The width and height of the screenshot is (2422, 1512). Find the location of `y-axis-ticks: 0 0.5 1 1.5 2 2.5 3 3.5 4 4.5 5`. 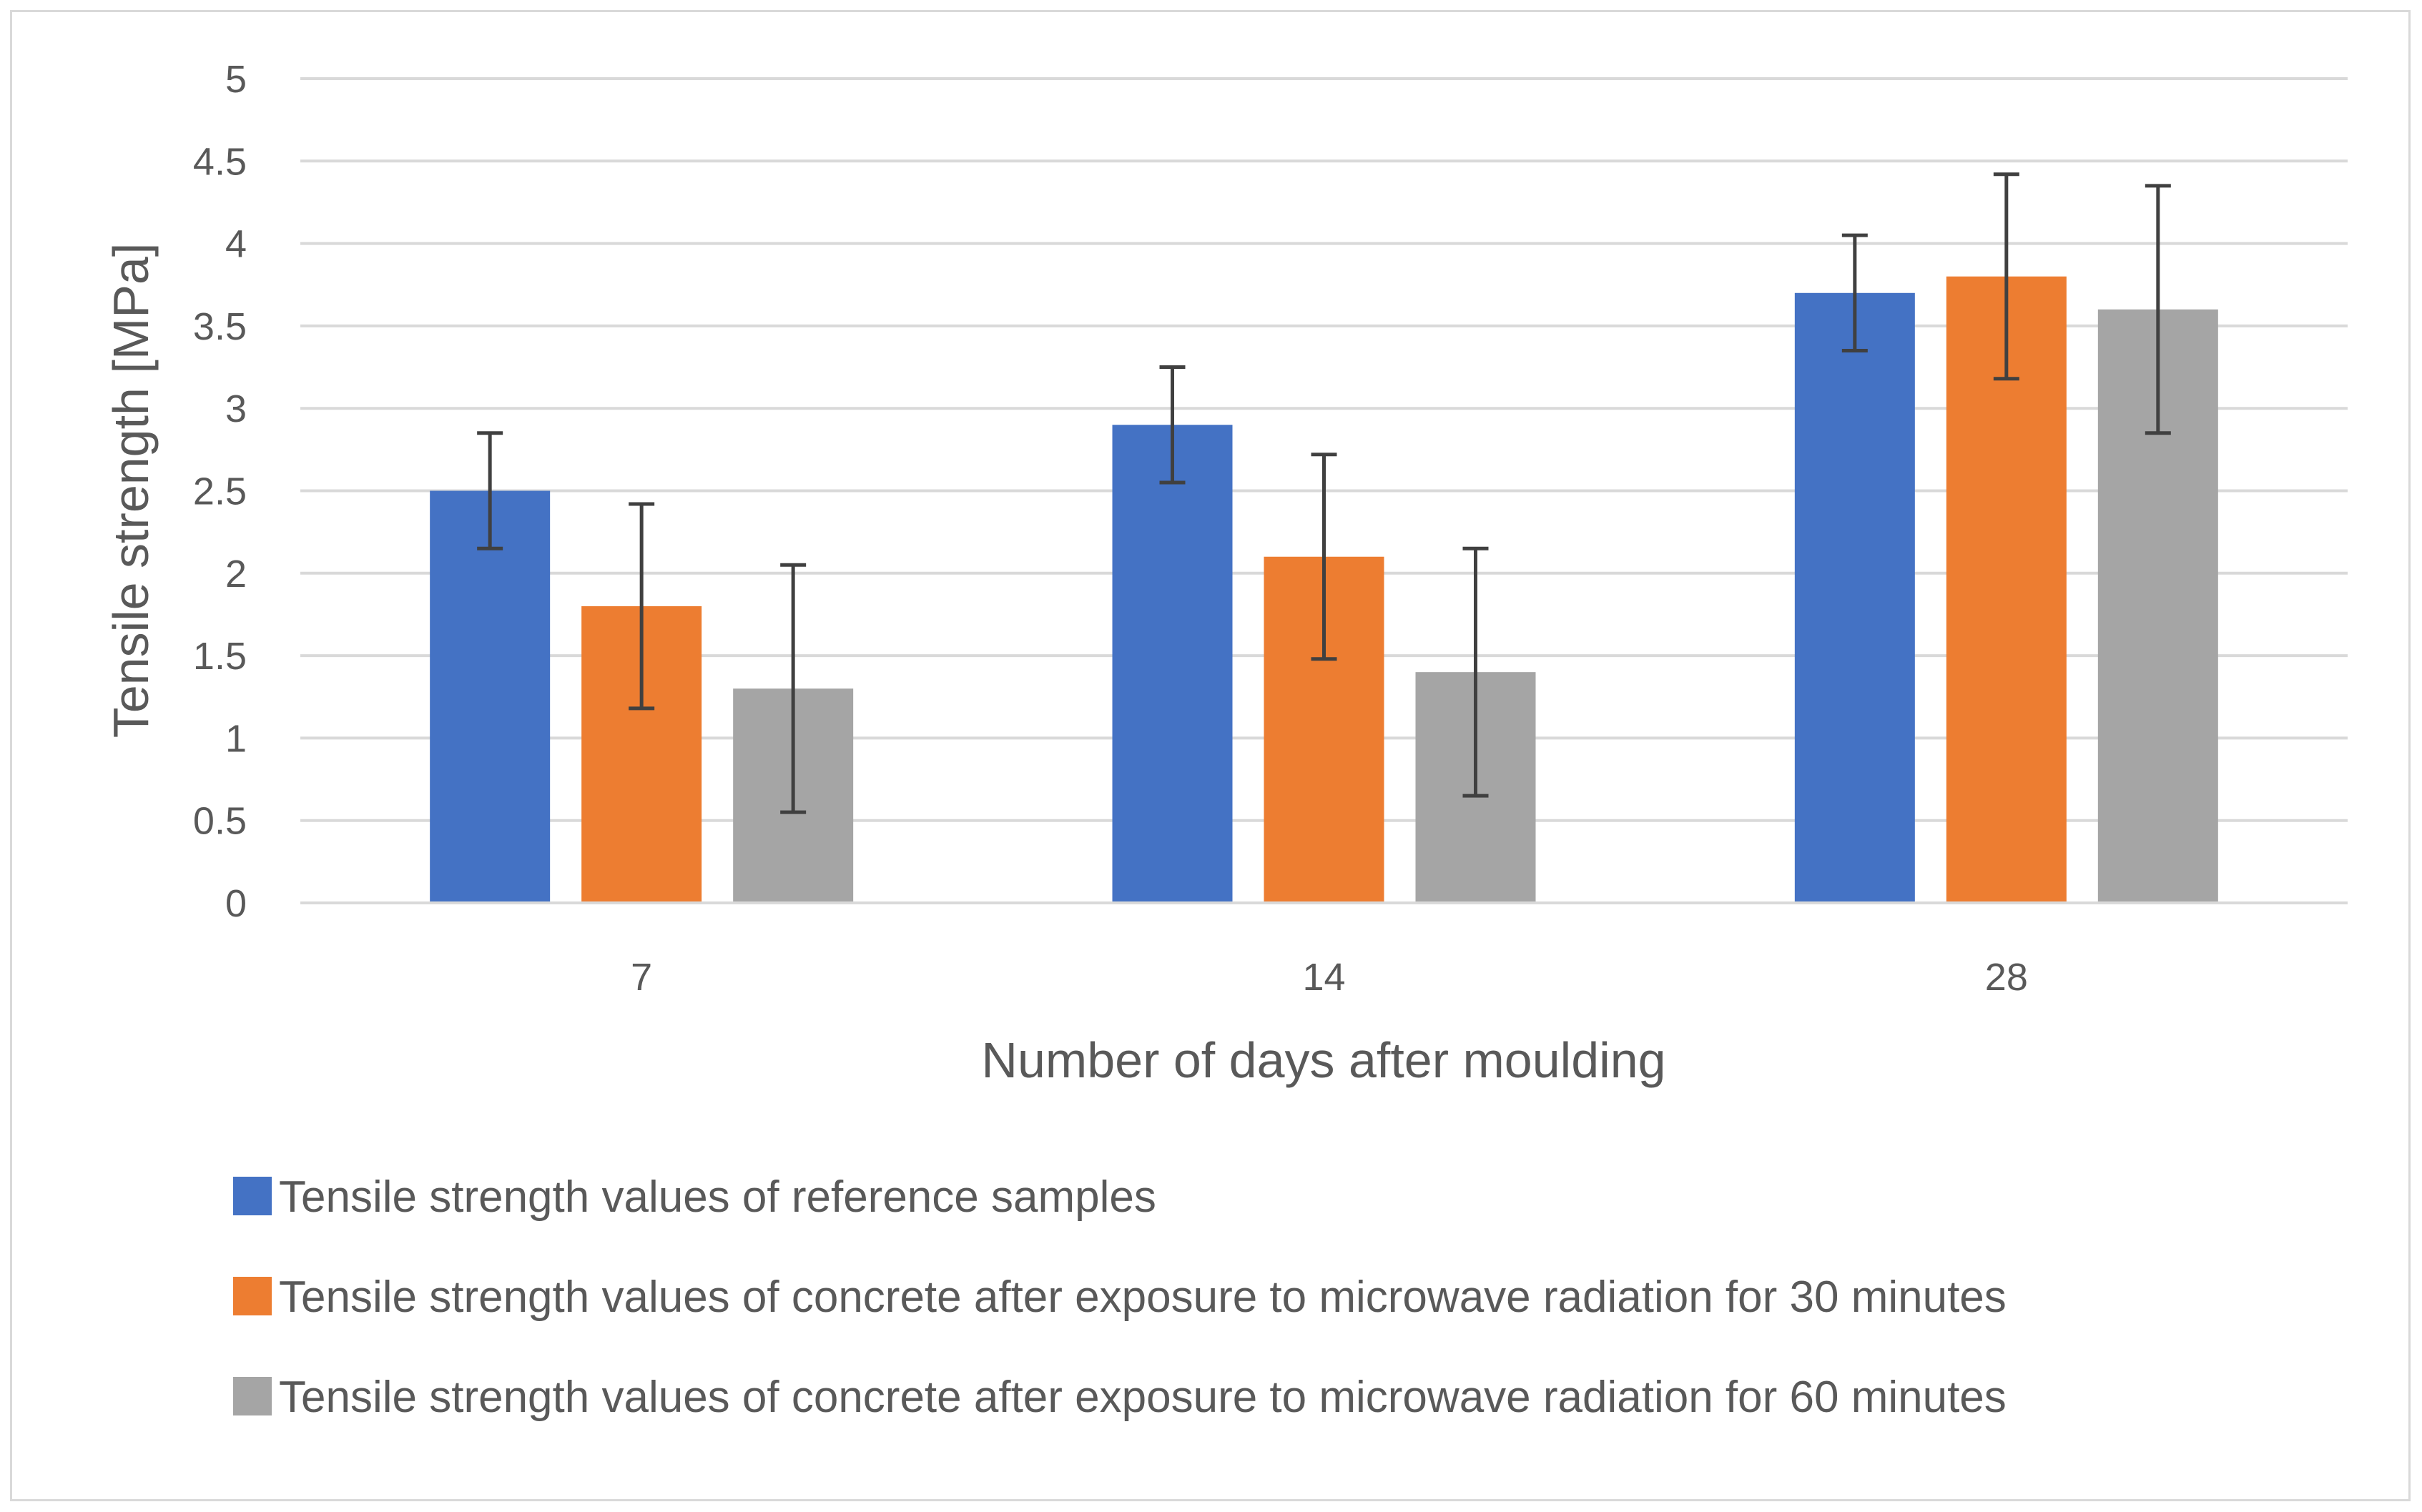

y-axis-ticks: 0 0.5 1 1.5 2 2.5 3 3.5 4 4.5 5 is located at coordinates (220, 492).